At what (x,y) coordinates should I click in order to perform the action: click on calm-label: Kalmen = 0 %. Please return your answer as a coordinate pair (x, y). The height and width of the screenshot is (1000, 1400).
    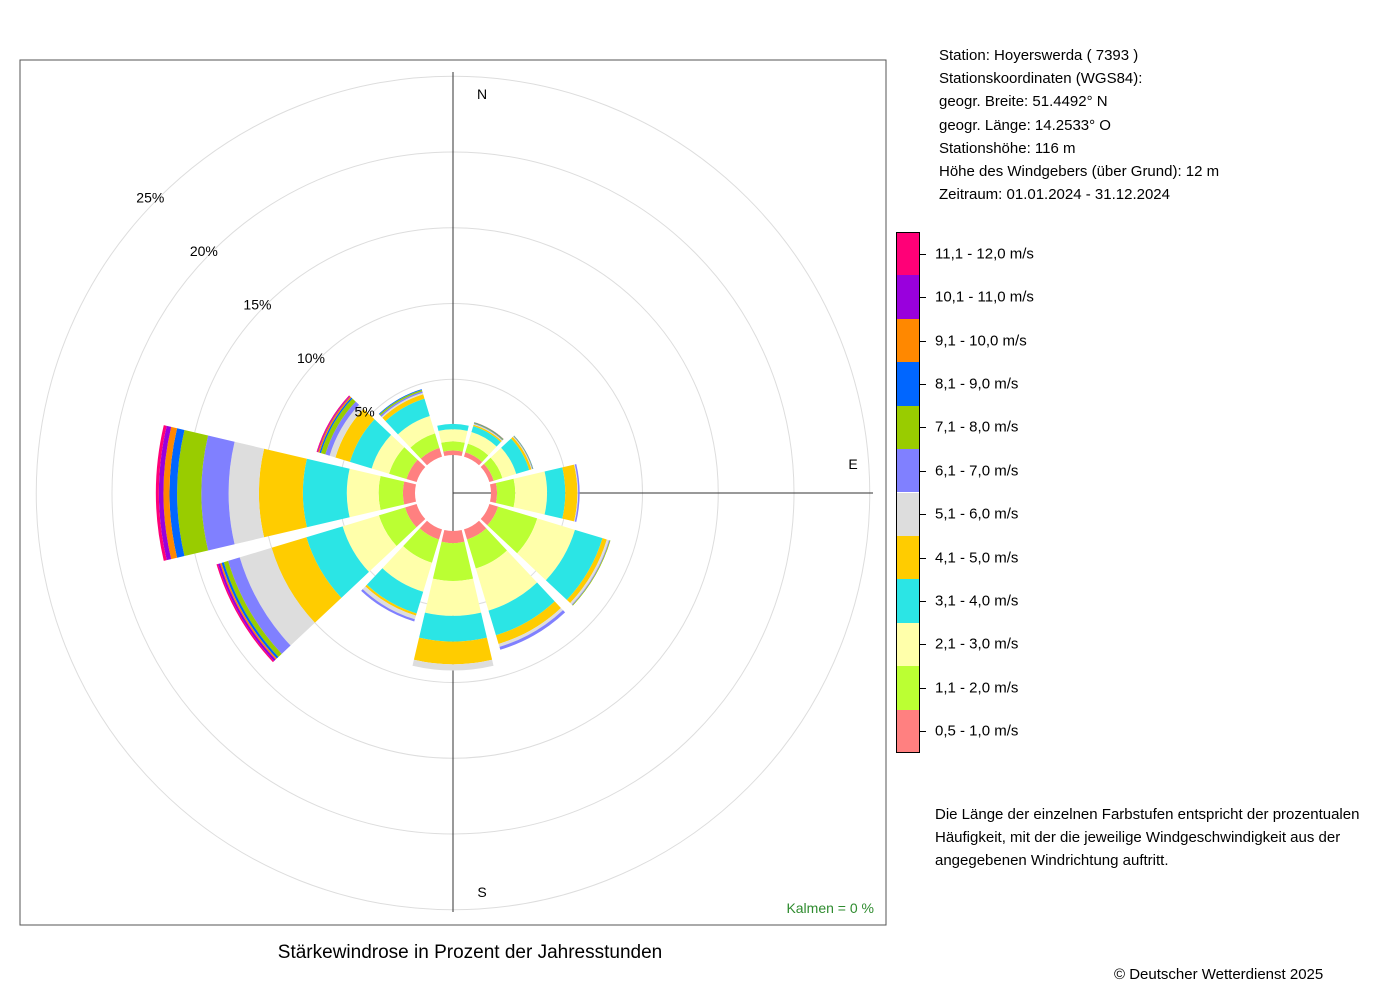
    Looking at the image, I should click on (830, 908).